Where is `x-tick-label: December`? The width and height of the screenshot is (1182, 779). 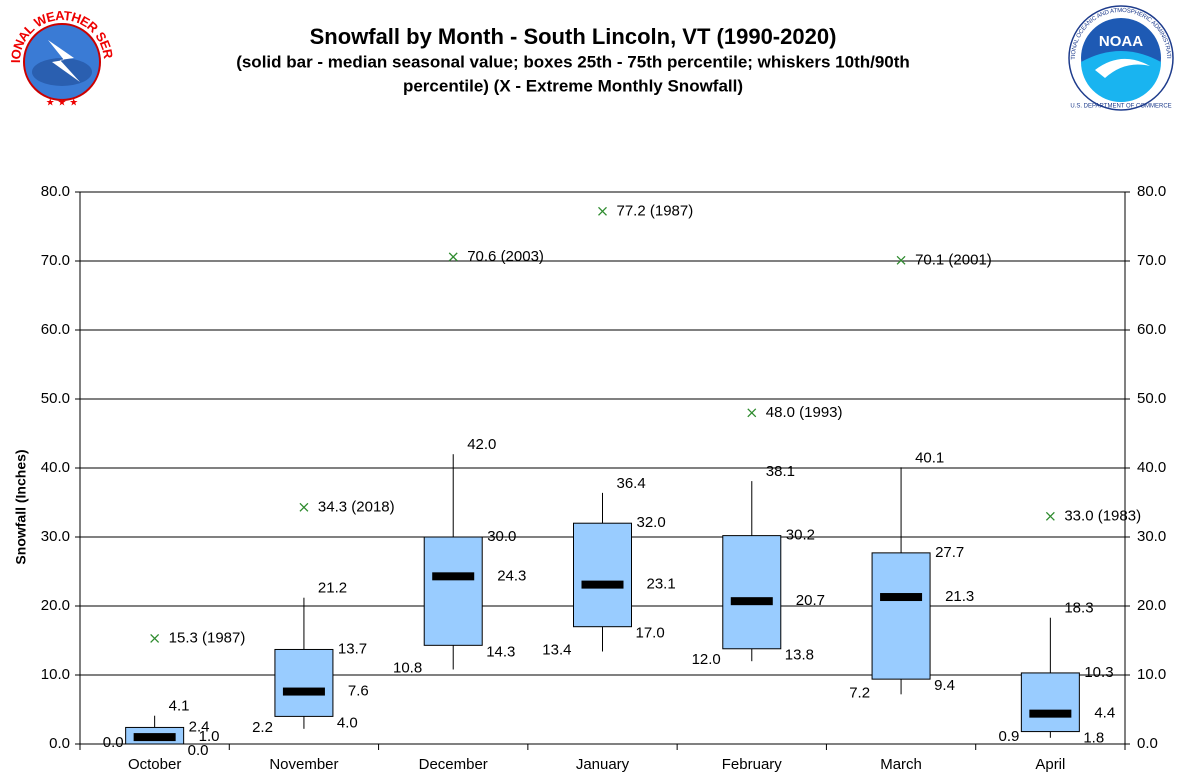
x-tick-label: December is located at coordinates (453, 764).